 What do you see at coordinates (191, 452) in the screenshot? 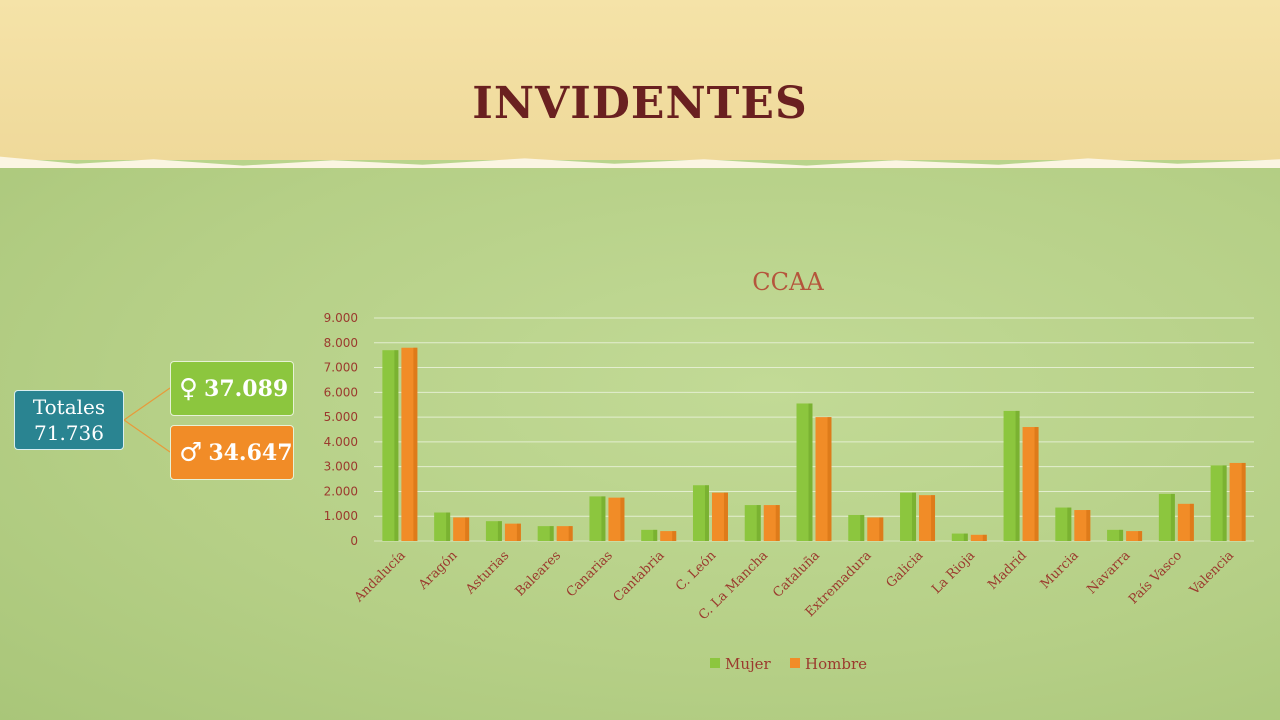
I see `male-icon: ♂` at bounding box center [191, 452].